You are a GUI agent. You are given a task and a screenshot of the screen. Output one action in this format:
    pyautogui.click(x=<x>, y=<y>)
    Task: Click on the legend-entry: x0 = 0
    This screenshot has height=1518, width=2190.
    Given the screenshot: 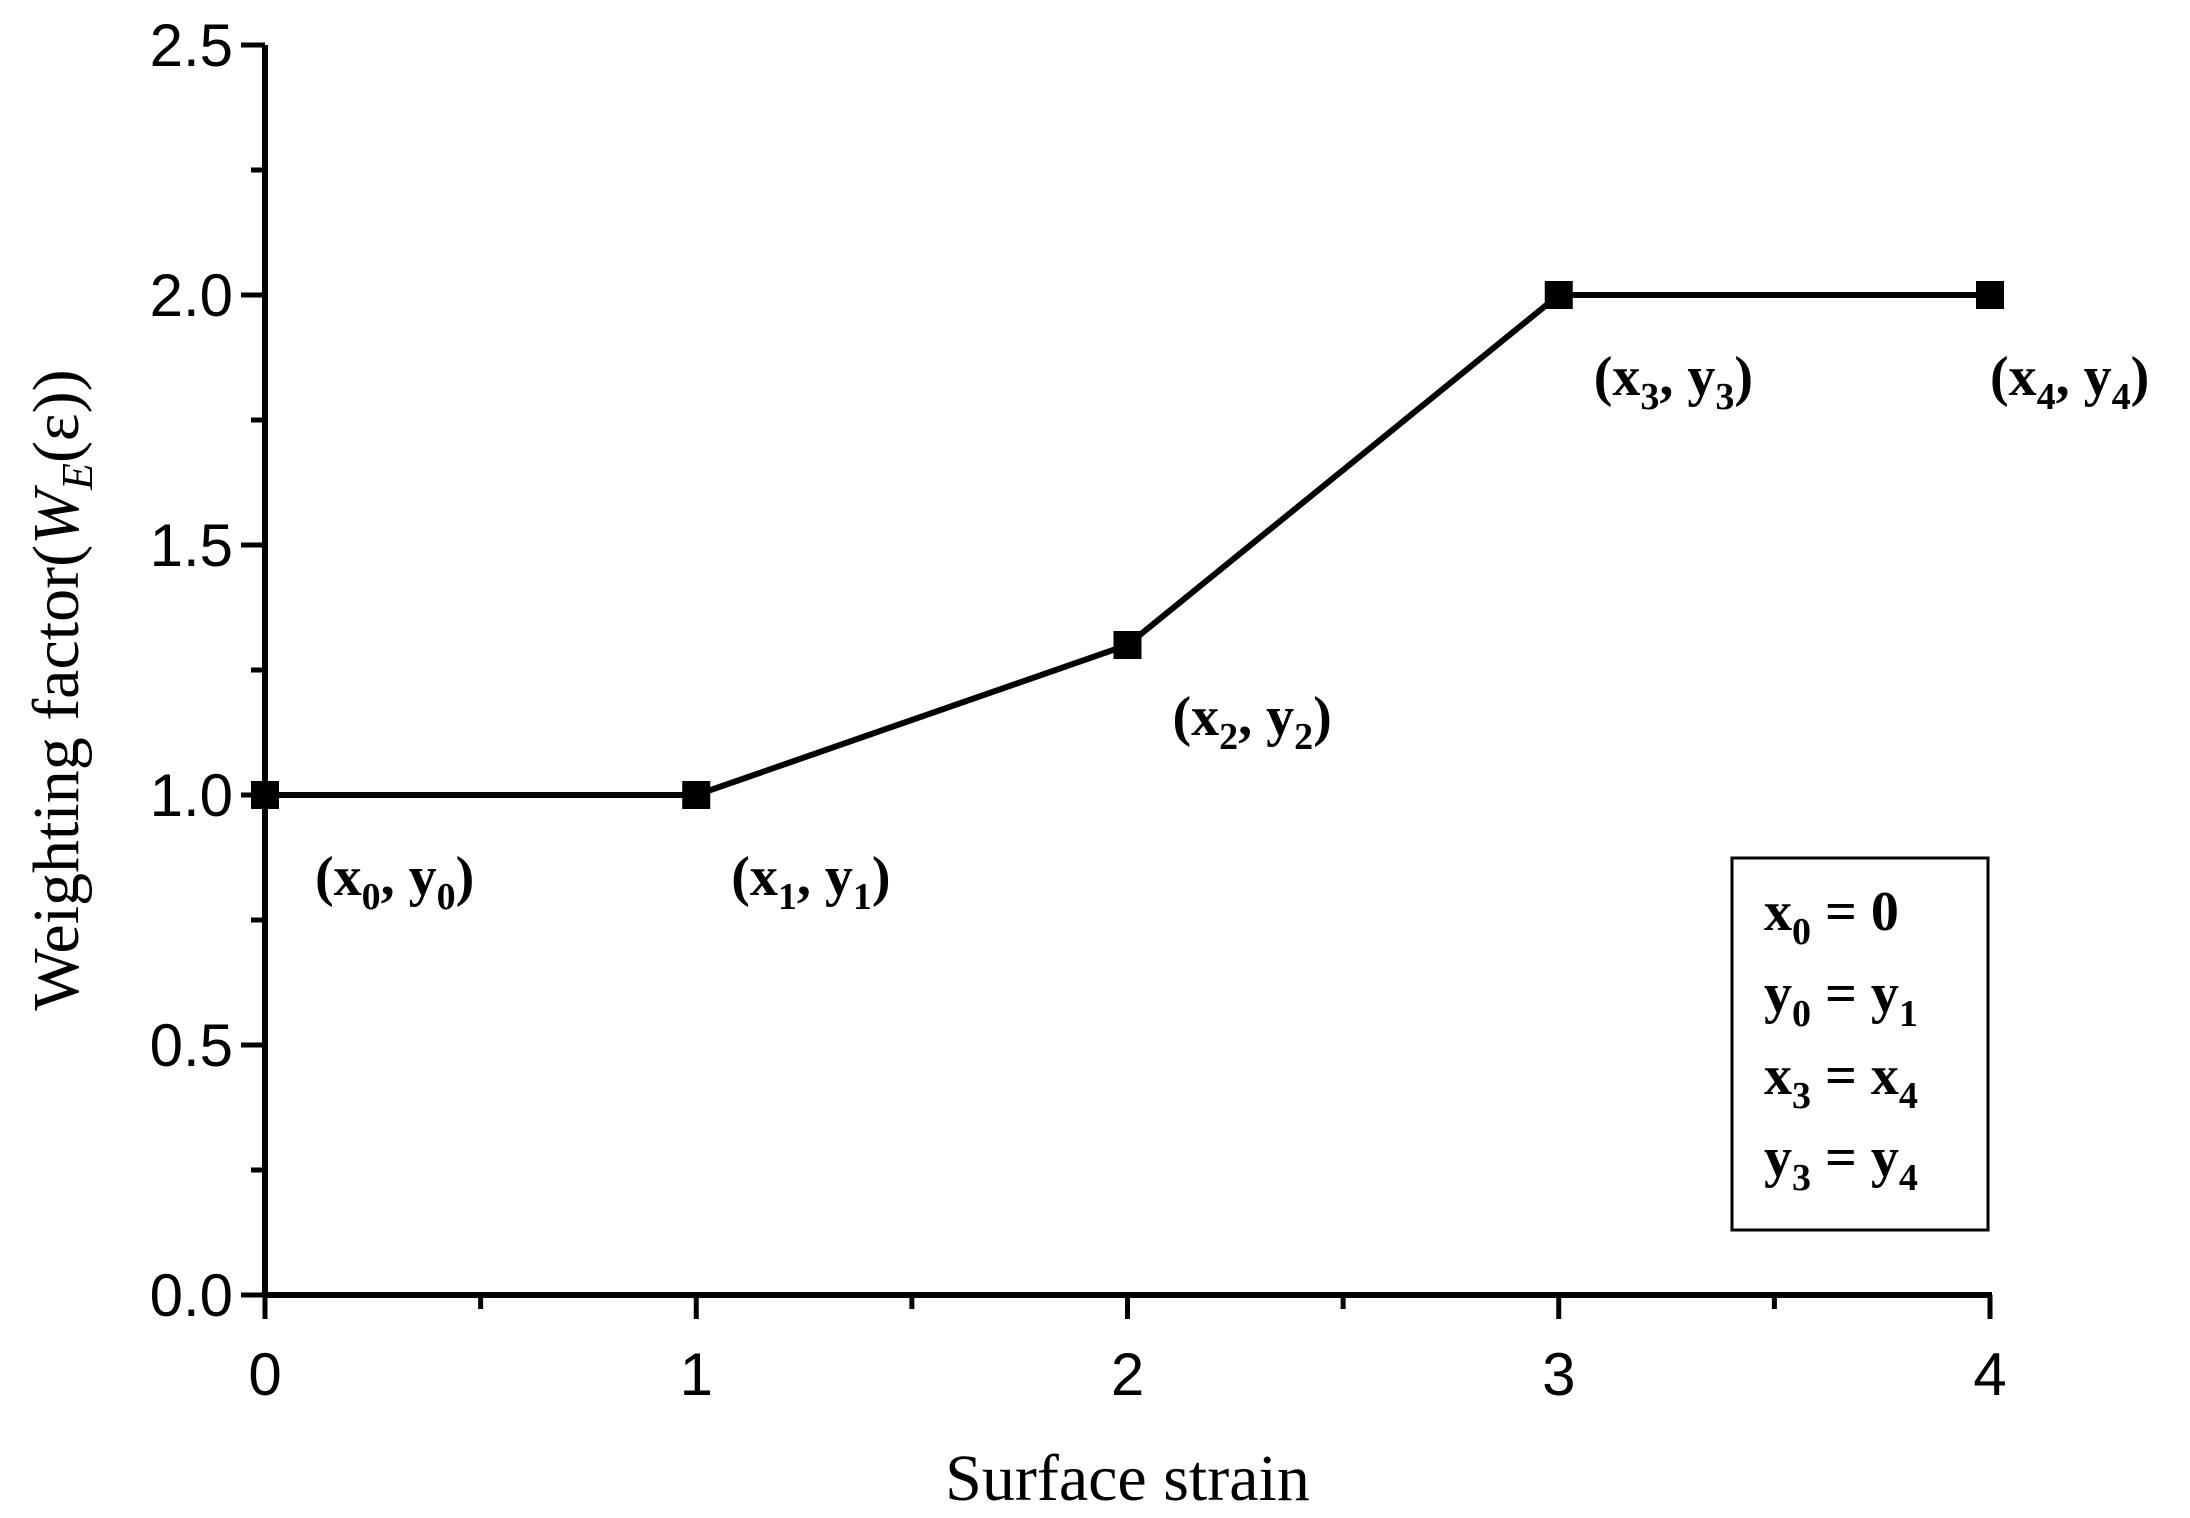 What is the action you would take?
    pyautogui.click(x=1831, y=917)
    